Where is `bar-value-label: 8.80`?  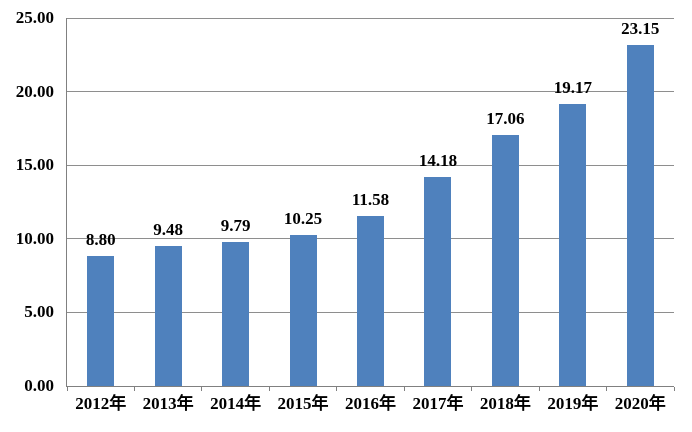
bar-value-label: 8.80 is located at coordinates (100, 240).